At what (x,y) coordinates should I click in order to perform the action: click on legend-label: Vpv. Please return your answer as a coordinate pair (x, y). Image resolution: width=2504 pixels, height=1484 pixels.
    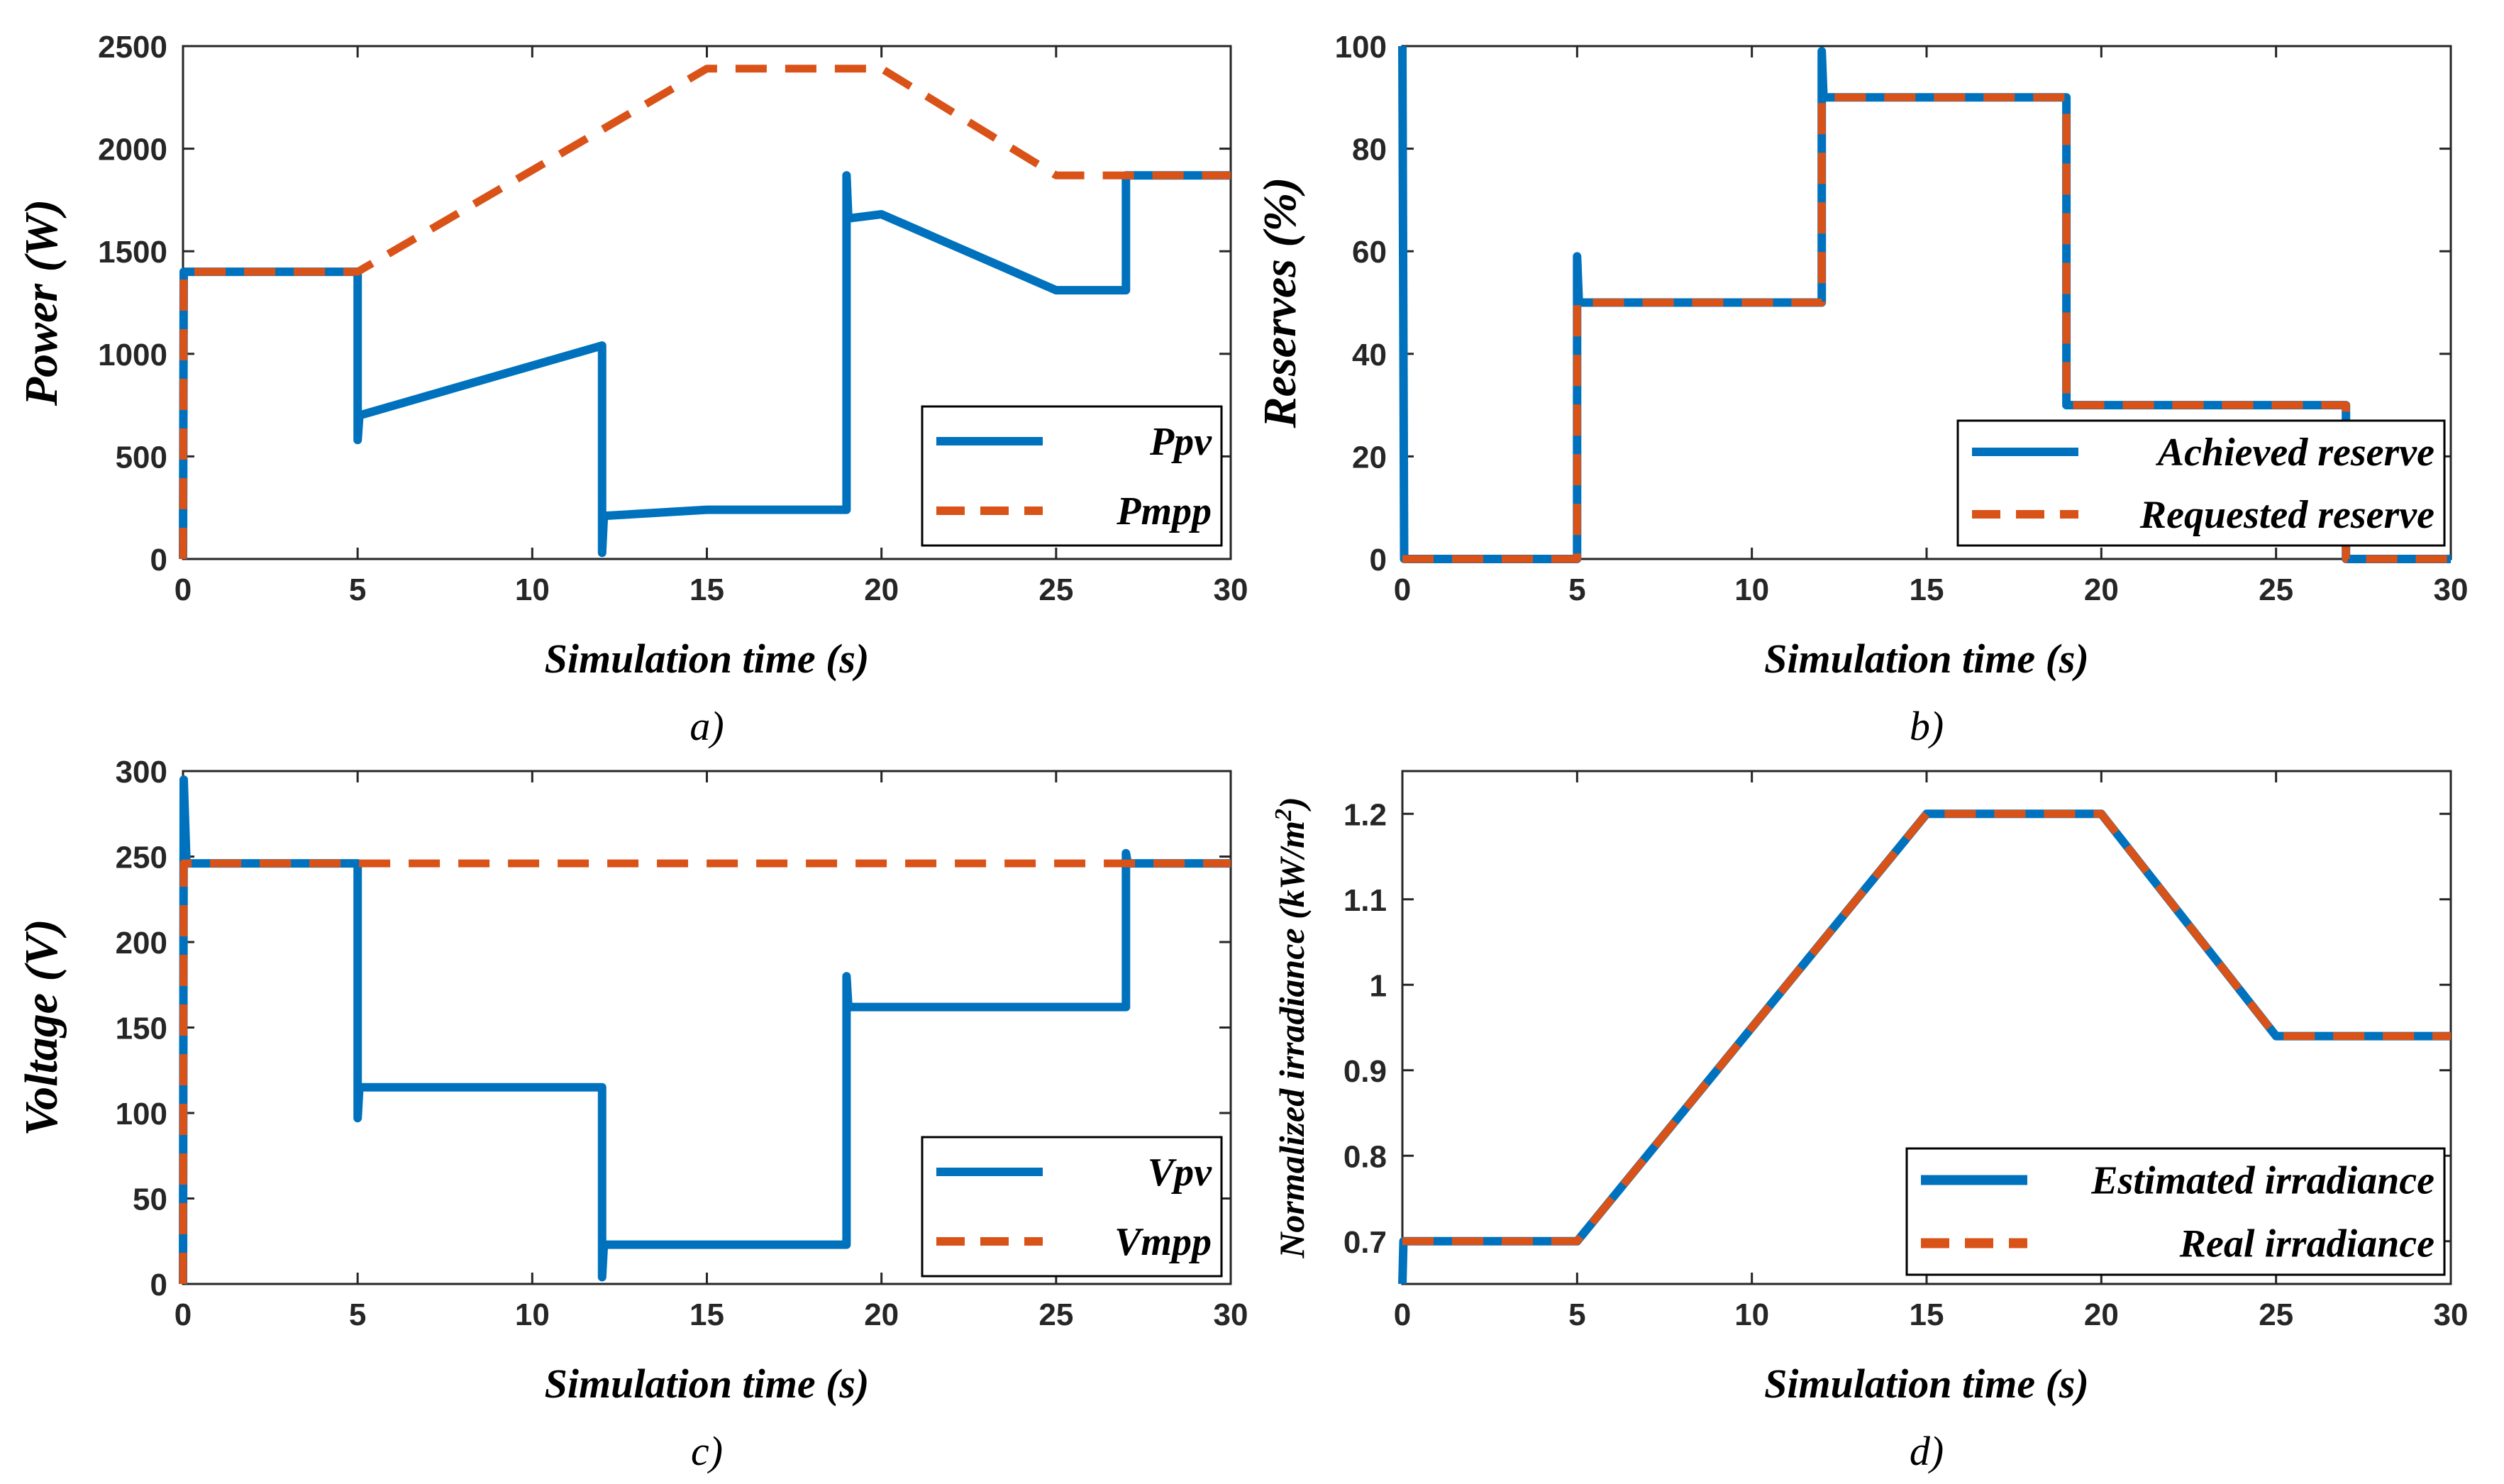
    Looking at the image, I should click on (1180, 1173).